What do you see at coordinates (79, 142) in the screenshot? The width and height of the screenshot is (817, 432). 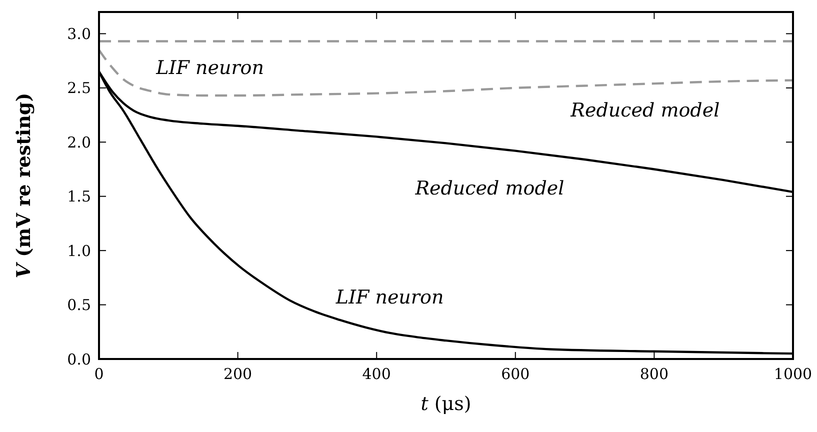 I see `y-tick-label: 2.0` at bounding box center [79, 142].